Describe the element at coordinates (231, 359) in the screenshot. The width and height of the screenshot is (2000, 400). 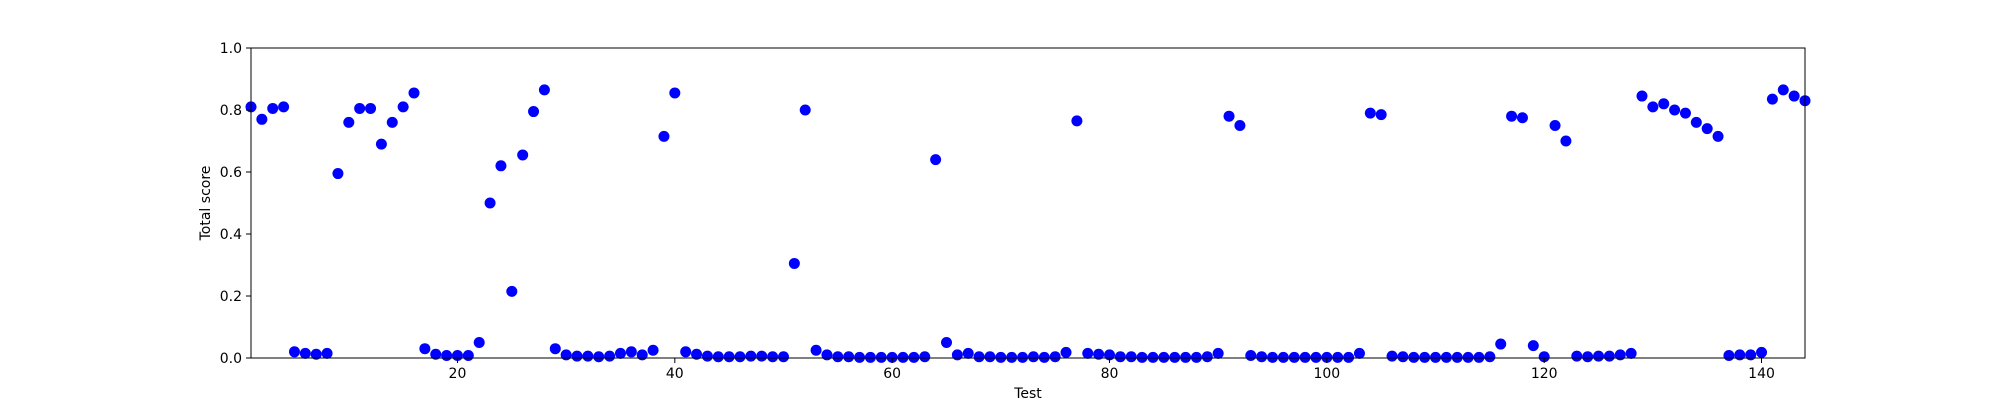
I see `y-tick-label: 0.0` at that location.